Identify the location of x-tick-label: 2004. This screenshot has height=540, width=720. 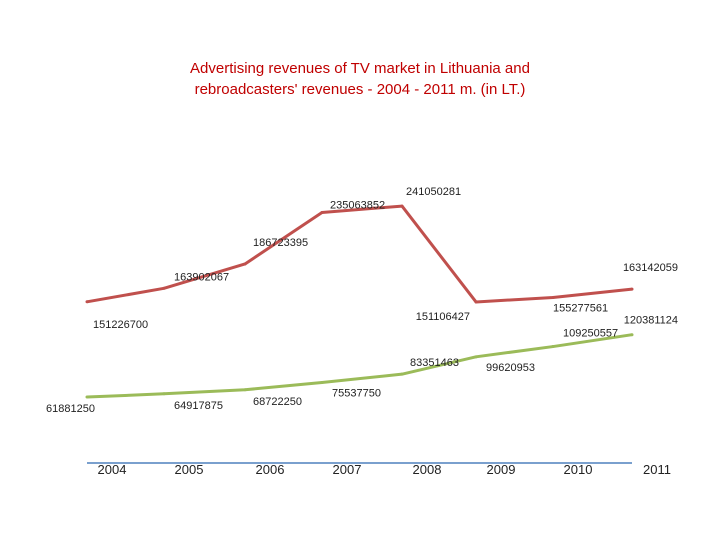
(112, 469).